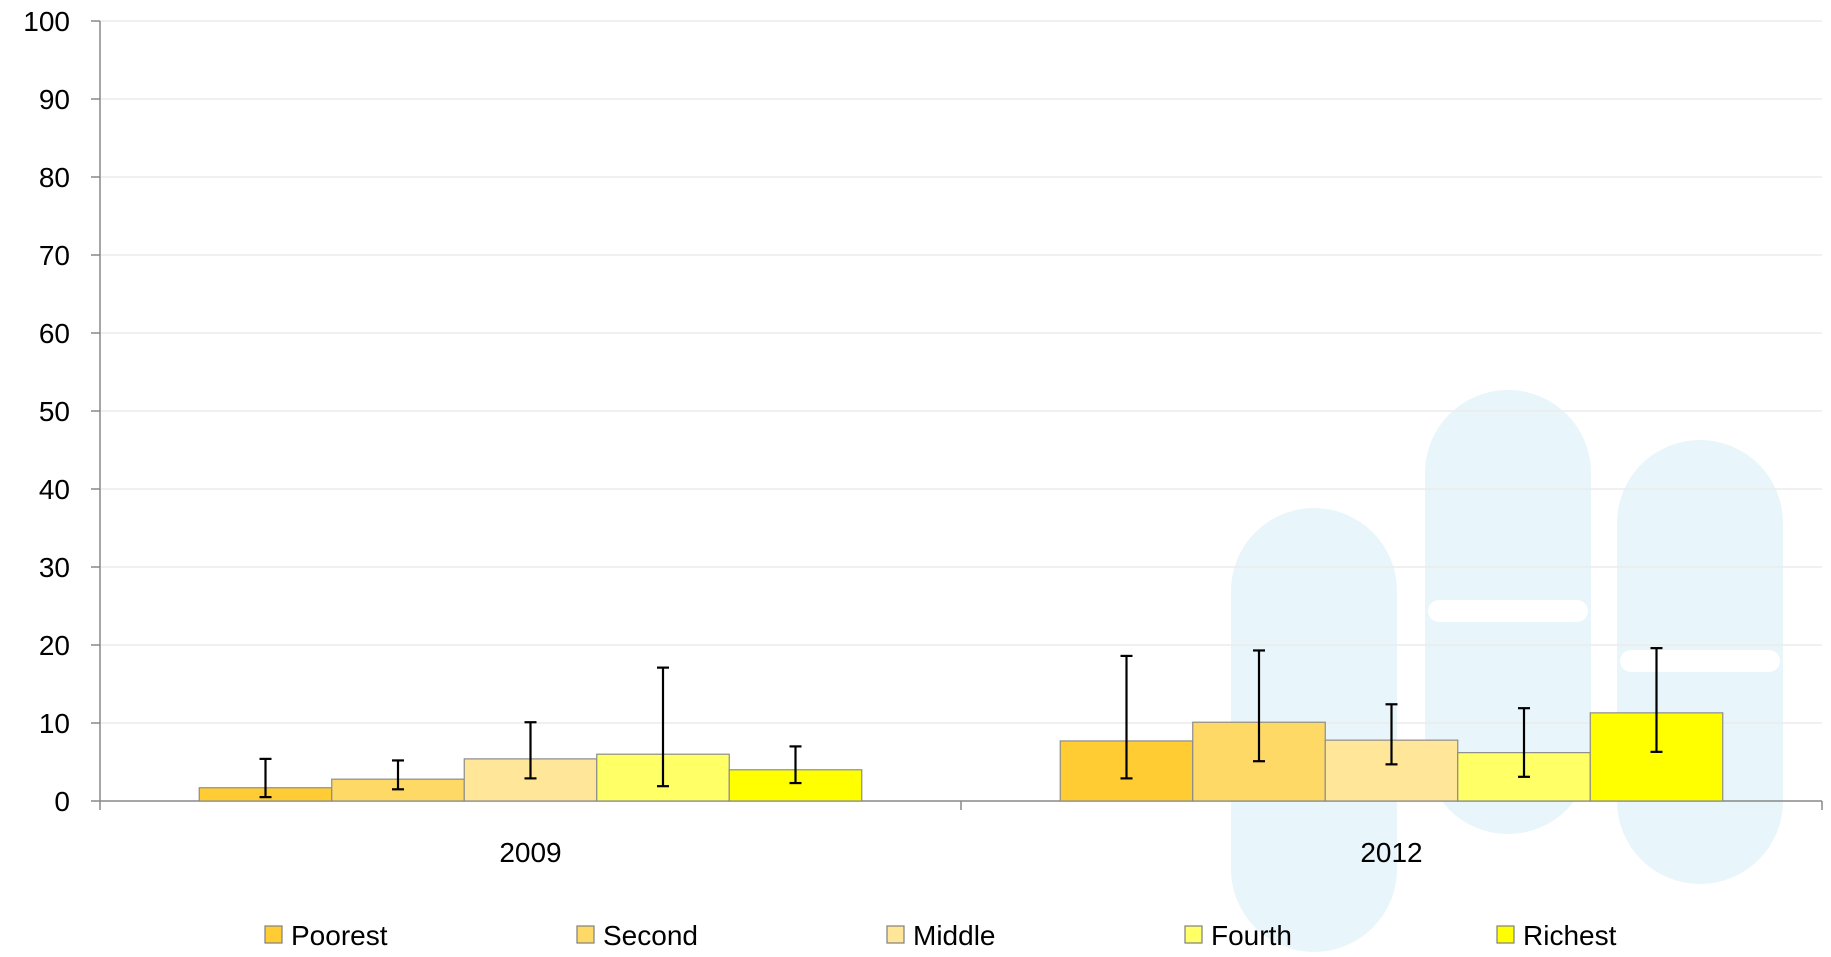  What do you see at coordinates (1505, 934) in the screenshot?
I see `legend-swatch-richest` at bounding box center [1505, 934].